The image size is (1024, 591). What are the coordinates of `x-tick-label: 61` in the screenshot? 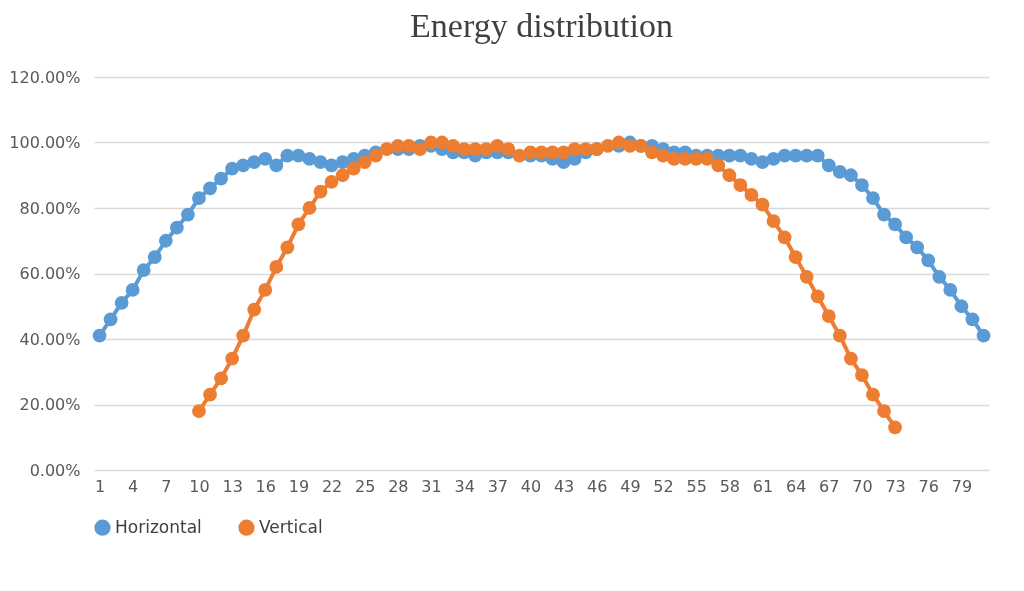 It's located at (763, 486).